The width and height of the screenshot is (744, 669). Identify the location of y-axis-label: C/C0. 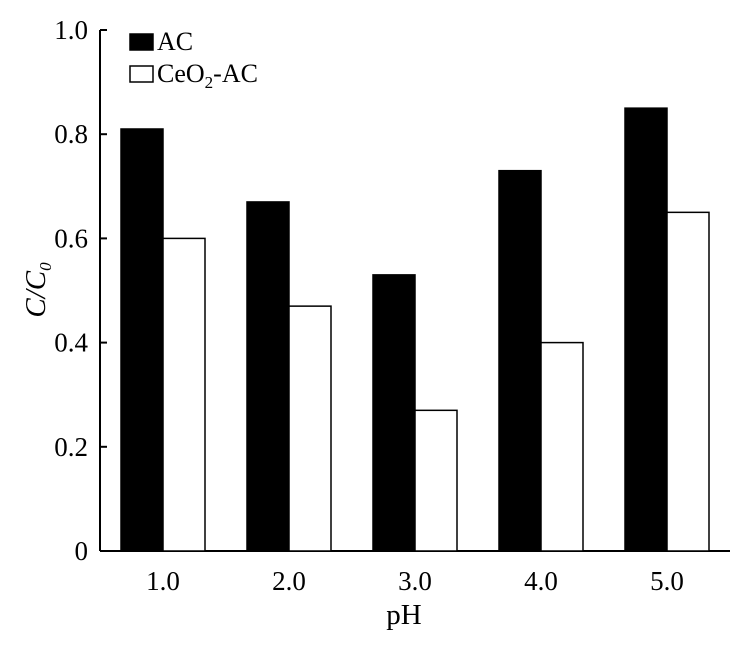
(37, 290).